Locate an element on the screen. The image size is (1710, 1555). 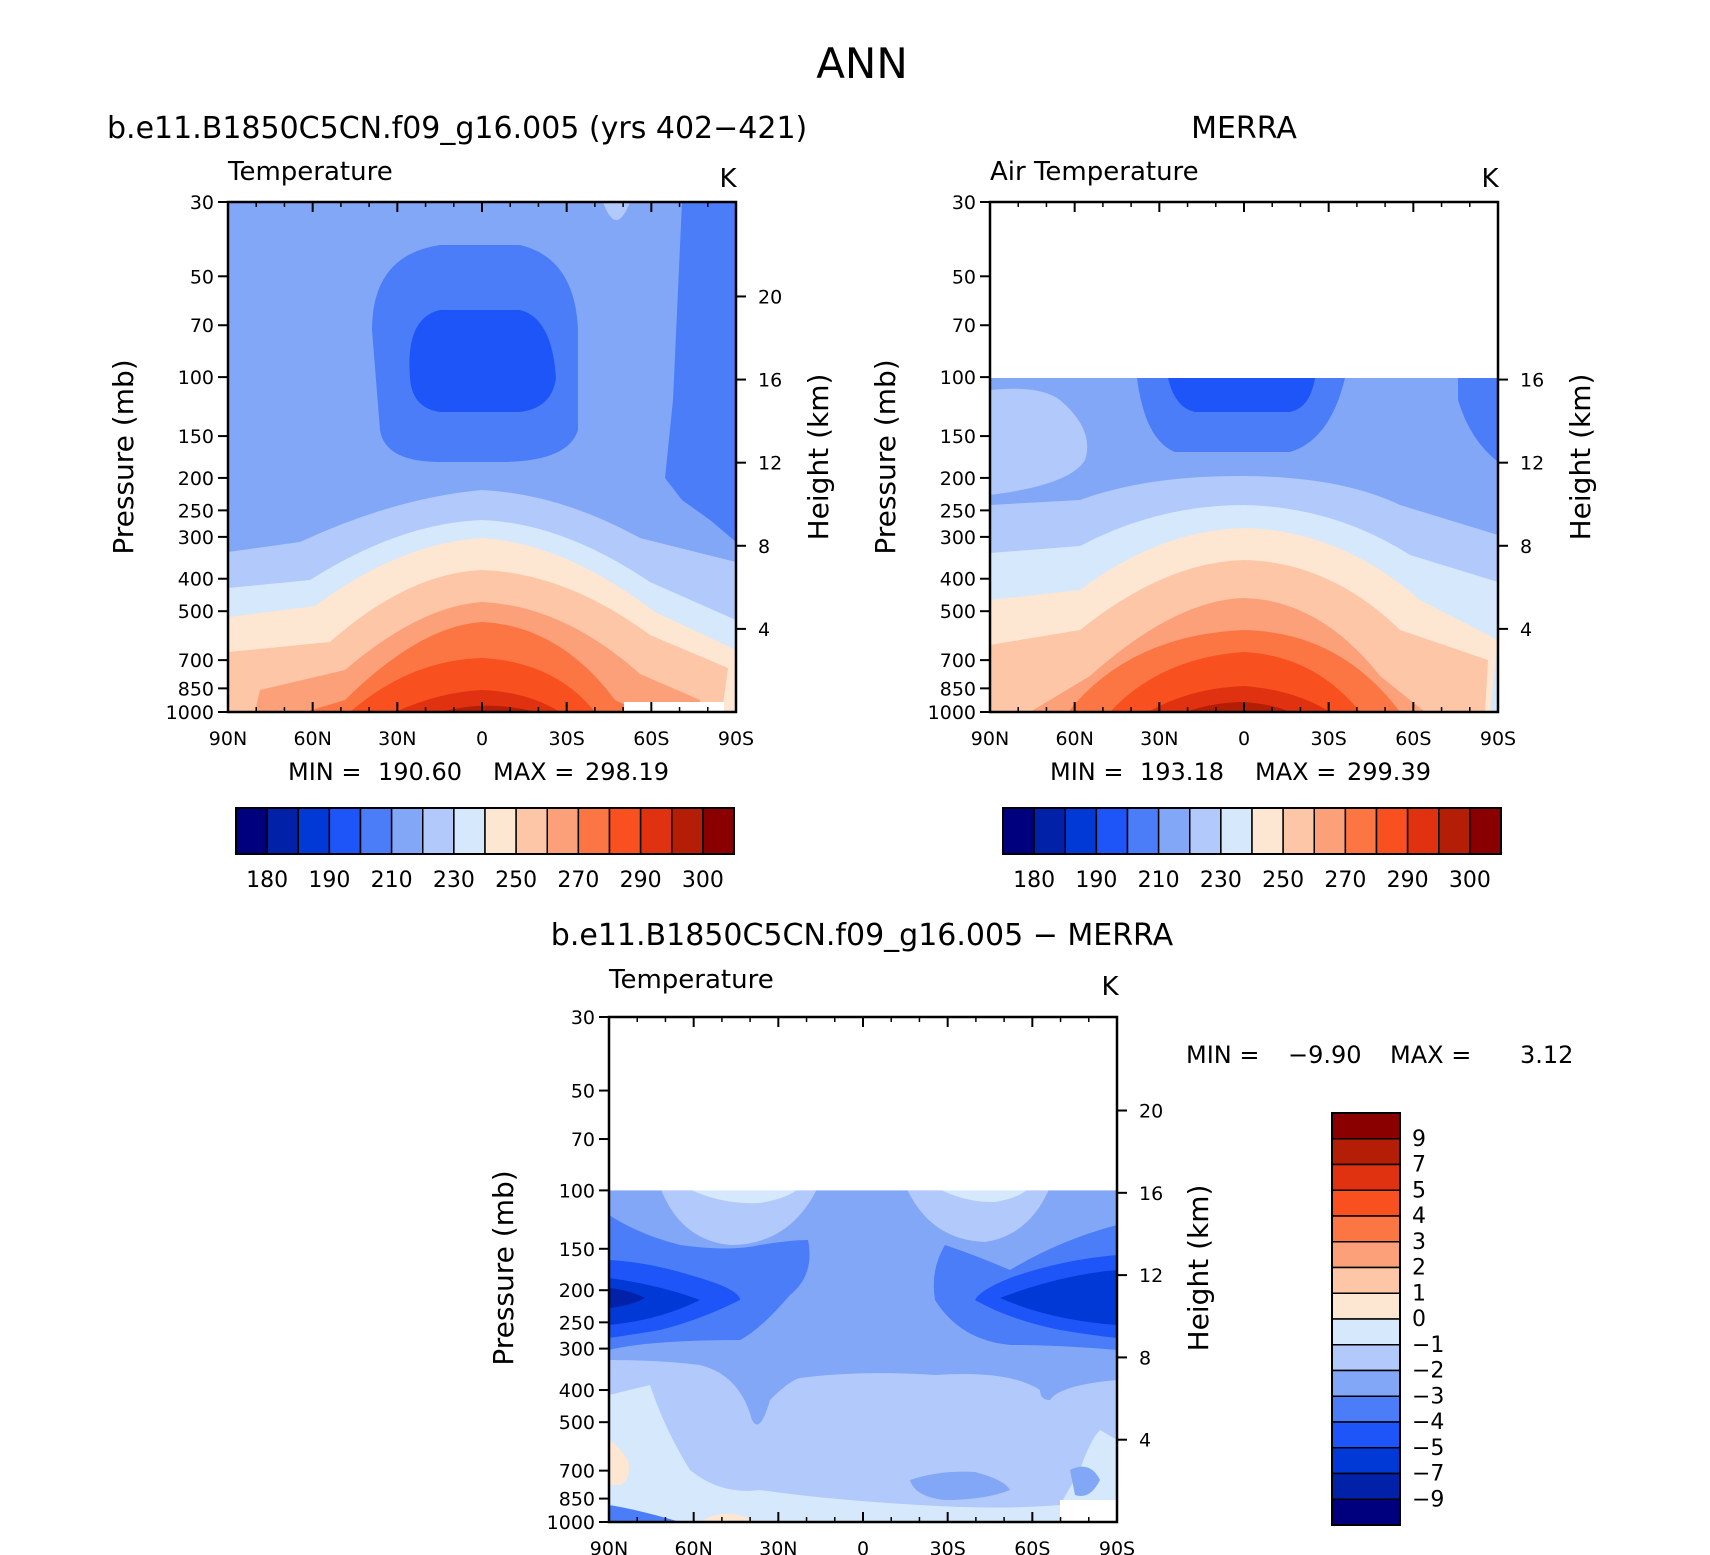
panel-difference-left-label: Temperature is located at coordinates (691, 980).